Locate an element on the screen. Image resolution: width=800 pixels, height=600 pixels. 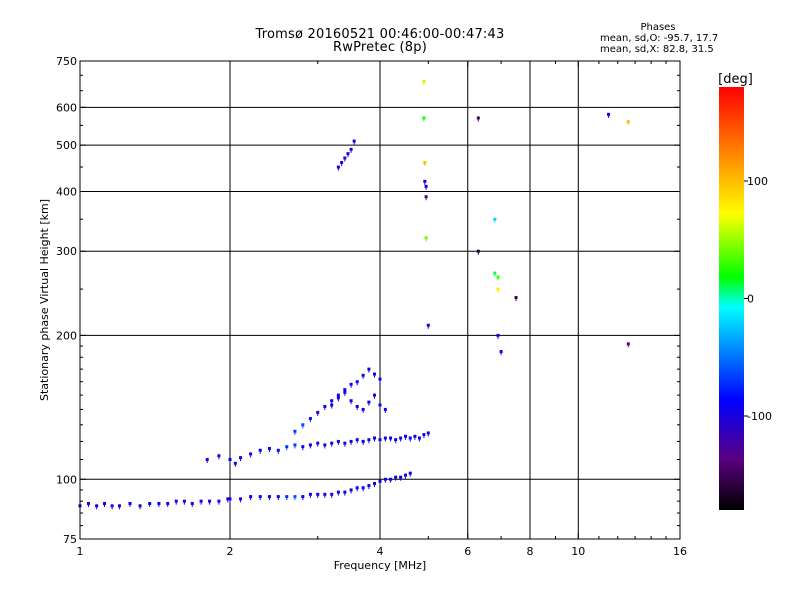
trace-E-main is located at coordinates (320, 487).